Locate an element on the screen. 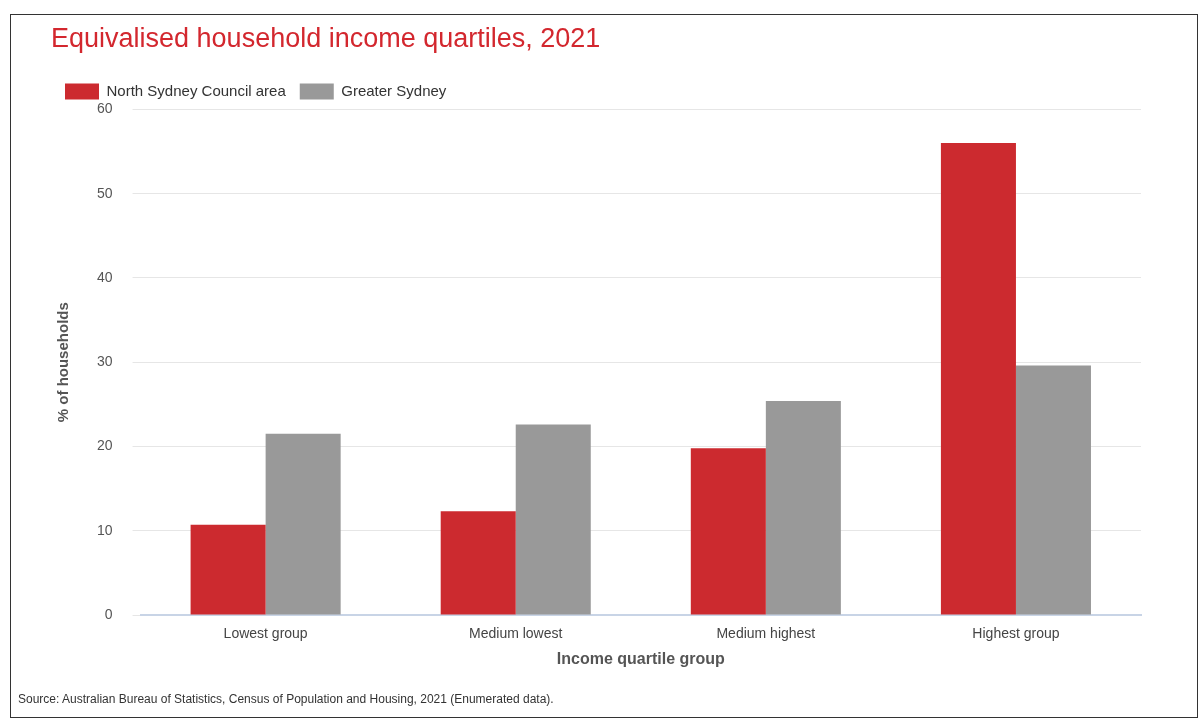 The width and height of the screenshot is (1203, 722). y-axis-title: % of households is located at coordinates (63, 362).